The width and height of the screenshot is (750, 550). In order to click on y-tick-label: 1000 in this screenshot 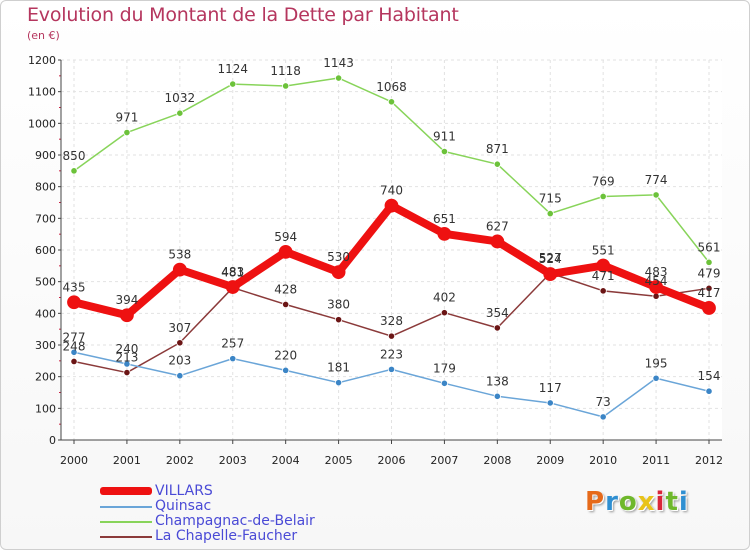, I will do `click(42, 123)`.